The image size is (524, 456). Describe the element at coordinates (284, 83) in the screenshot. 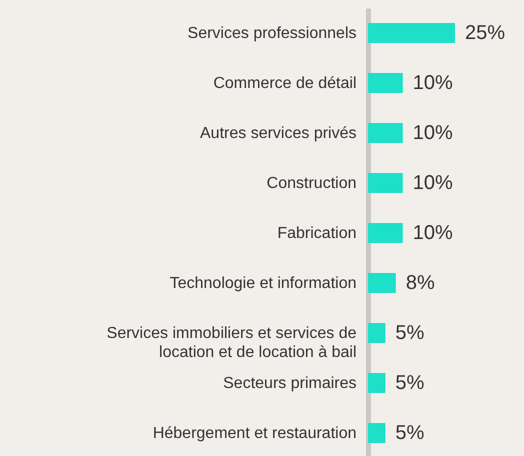

I see `y-tick-label: Commerce de détail` at that location.